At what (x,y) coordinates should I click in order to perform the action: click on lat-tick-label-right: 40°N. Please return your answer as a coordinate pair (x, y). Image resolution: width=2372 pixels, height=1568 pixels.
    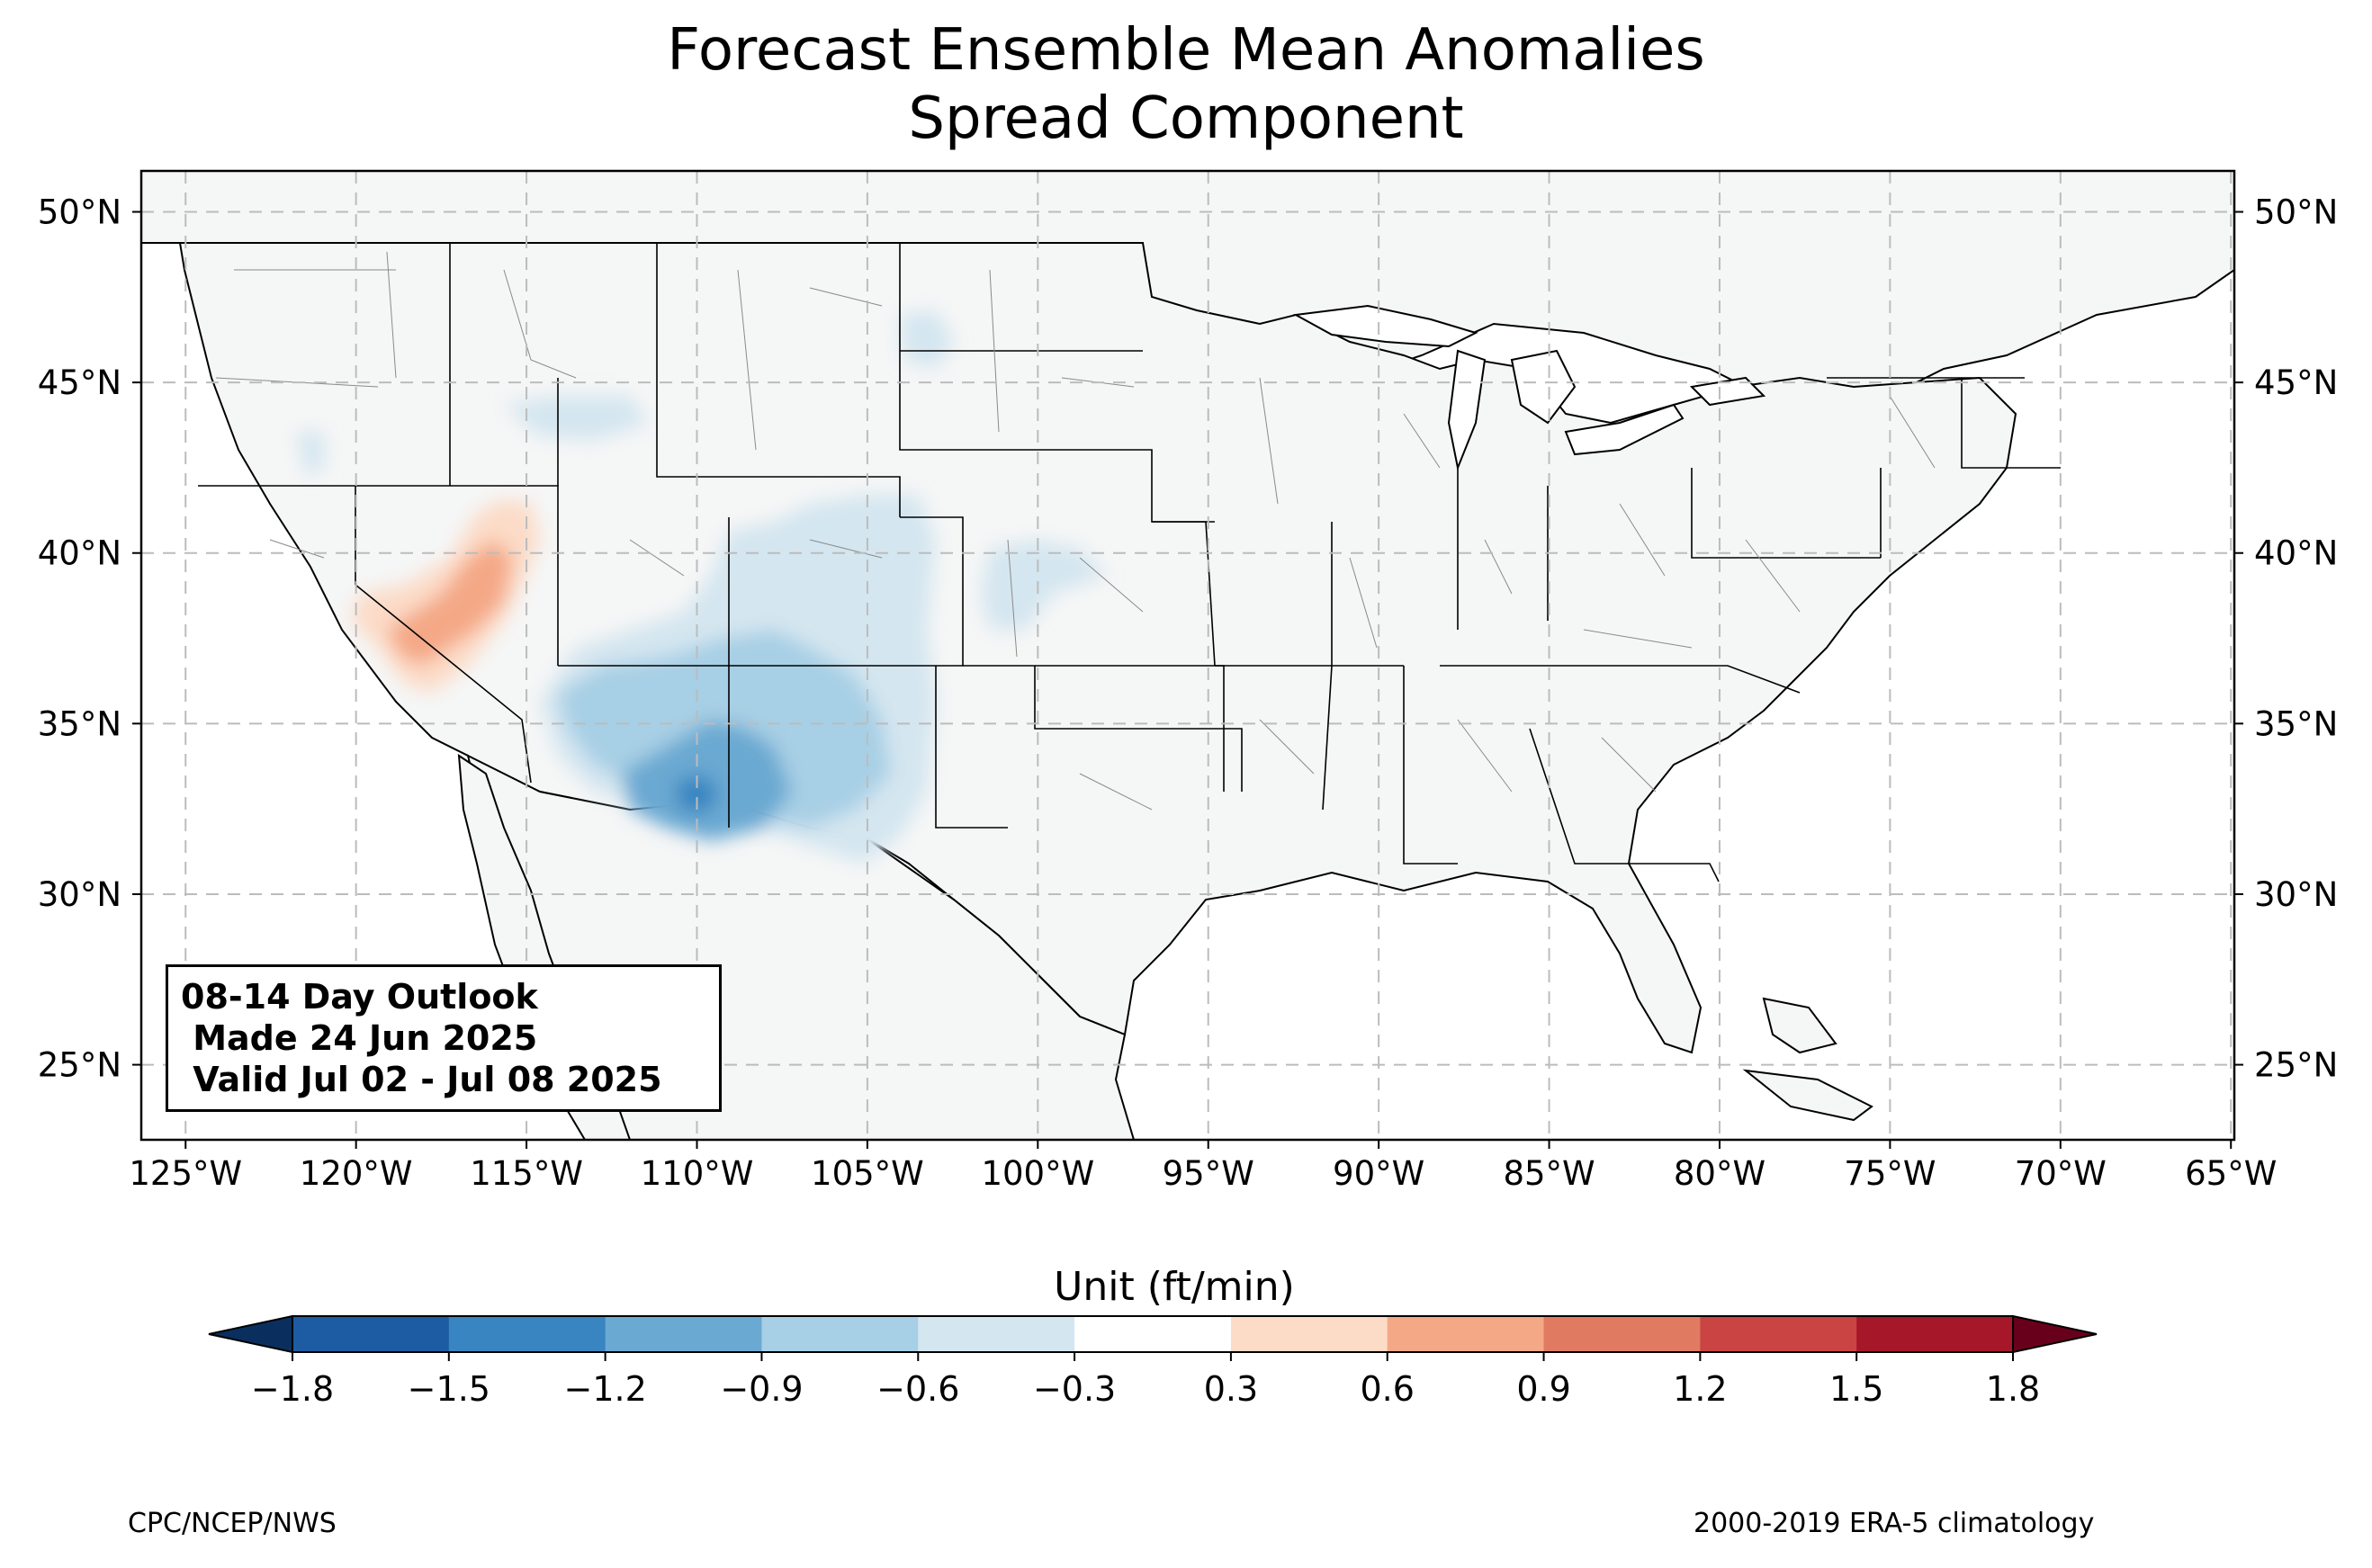
    Looking at the image, I should click on (2296, 553).